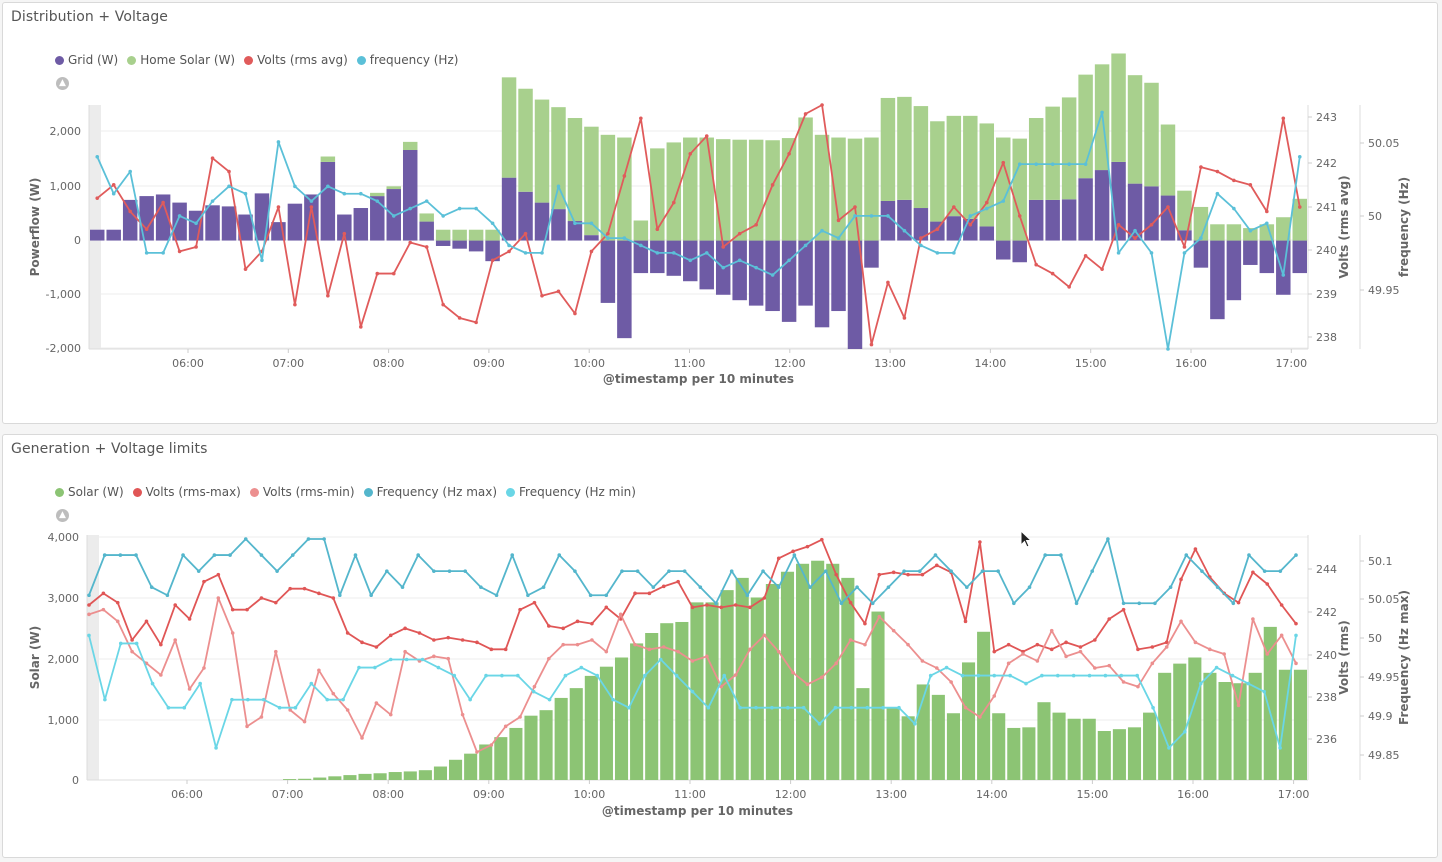  What do you see at coordinates (89, 492) in the screenshot?
I see `legend-item-solar: Solar (W)` at bounding box center [89, 492].